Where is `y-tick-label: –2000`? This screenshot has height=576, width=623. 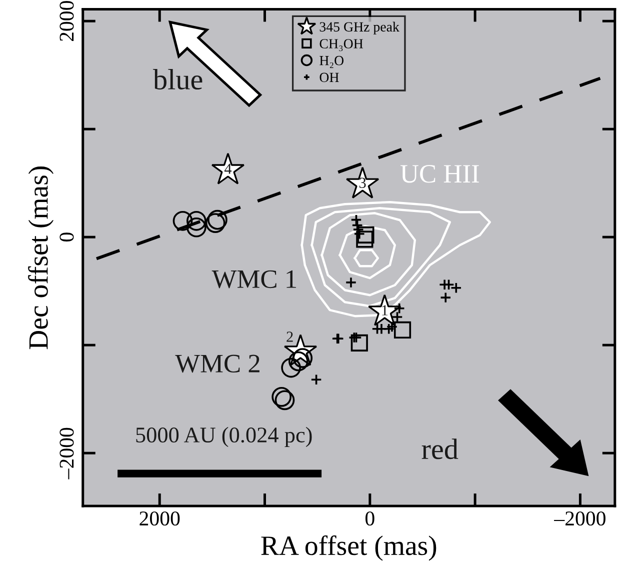 y-tick-label: –2000 is located at coordinates (67, 454).